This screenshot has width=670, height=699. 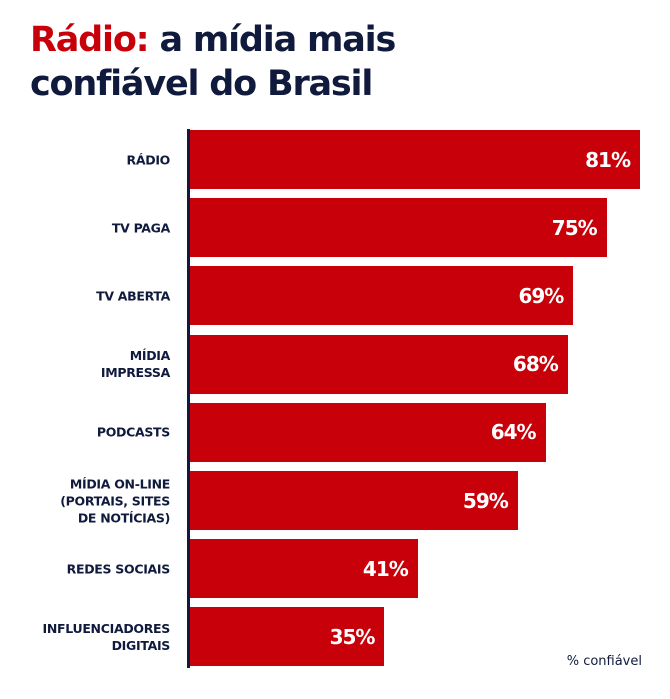 I want to click on category-label: REDES SOCIAIS, so click(x=118, y=569).